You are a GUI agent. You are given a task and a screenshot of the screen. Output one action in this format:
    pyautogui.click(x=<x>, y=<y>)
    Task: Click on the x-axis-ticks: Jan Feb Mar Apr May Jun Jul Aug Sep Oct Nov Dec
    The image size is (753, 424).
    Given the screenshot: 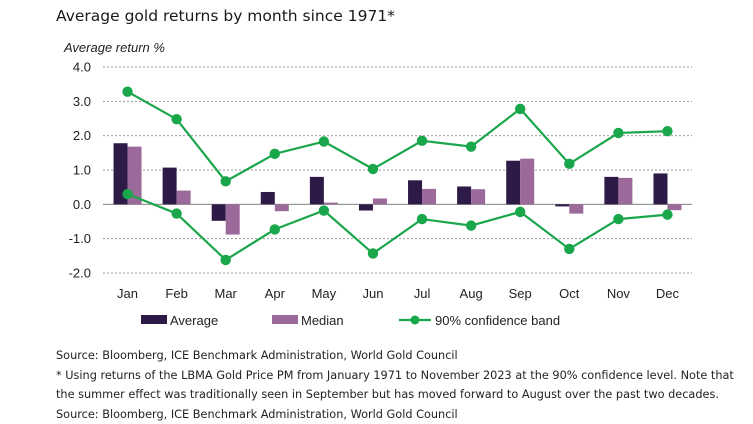 What is the action you would take?
    pyautogui.click(x=398, y=293)
    